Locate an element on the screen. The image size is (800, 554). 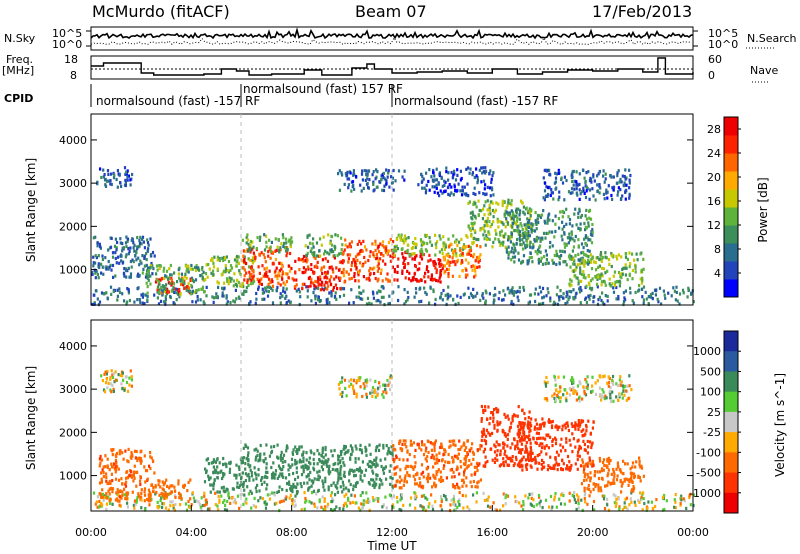
freq-label: Freq. is located at coordinates (20, 59).